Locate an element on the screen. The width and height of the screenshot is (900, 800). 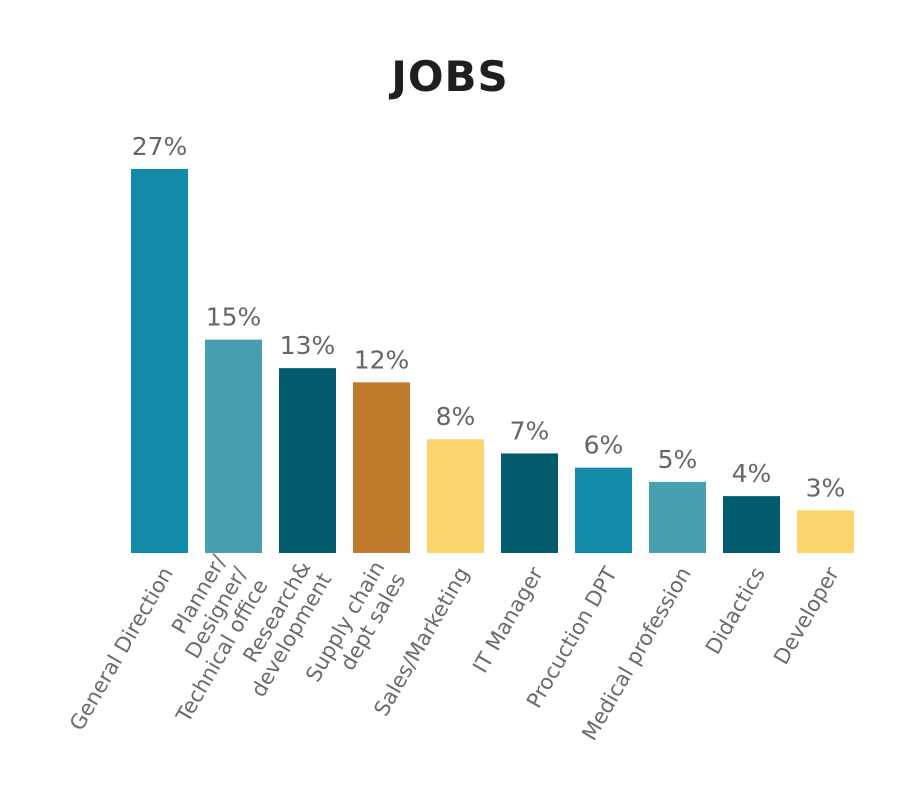
category-label-line: Didactics is located at coordinates (735, 610).